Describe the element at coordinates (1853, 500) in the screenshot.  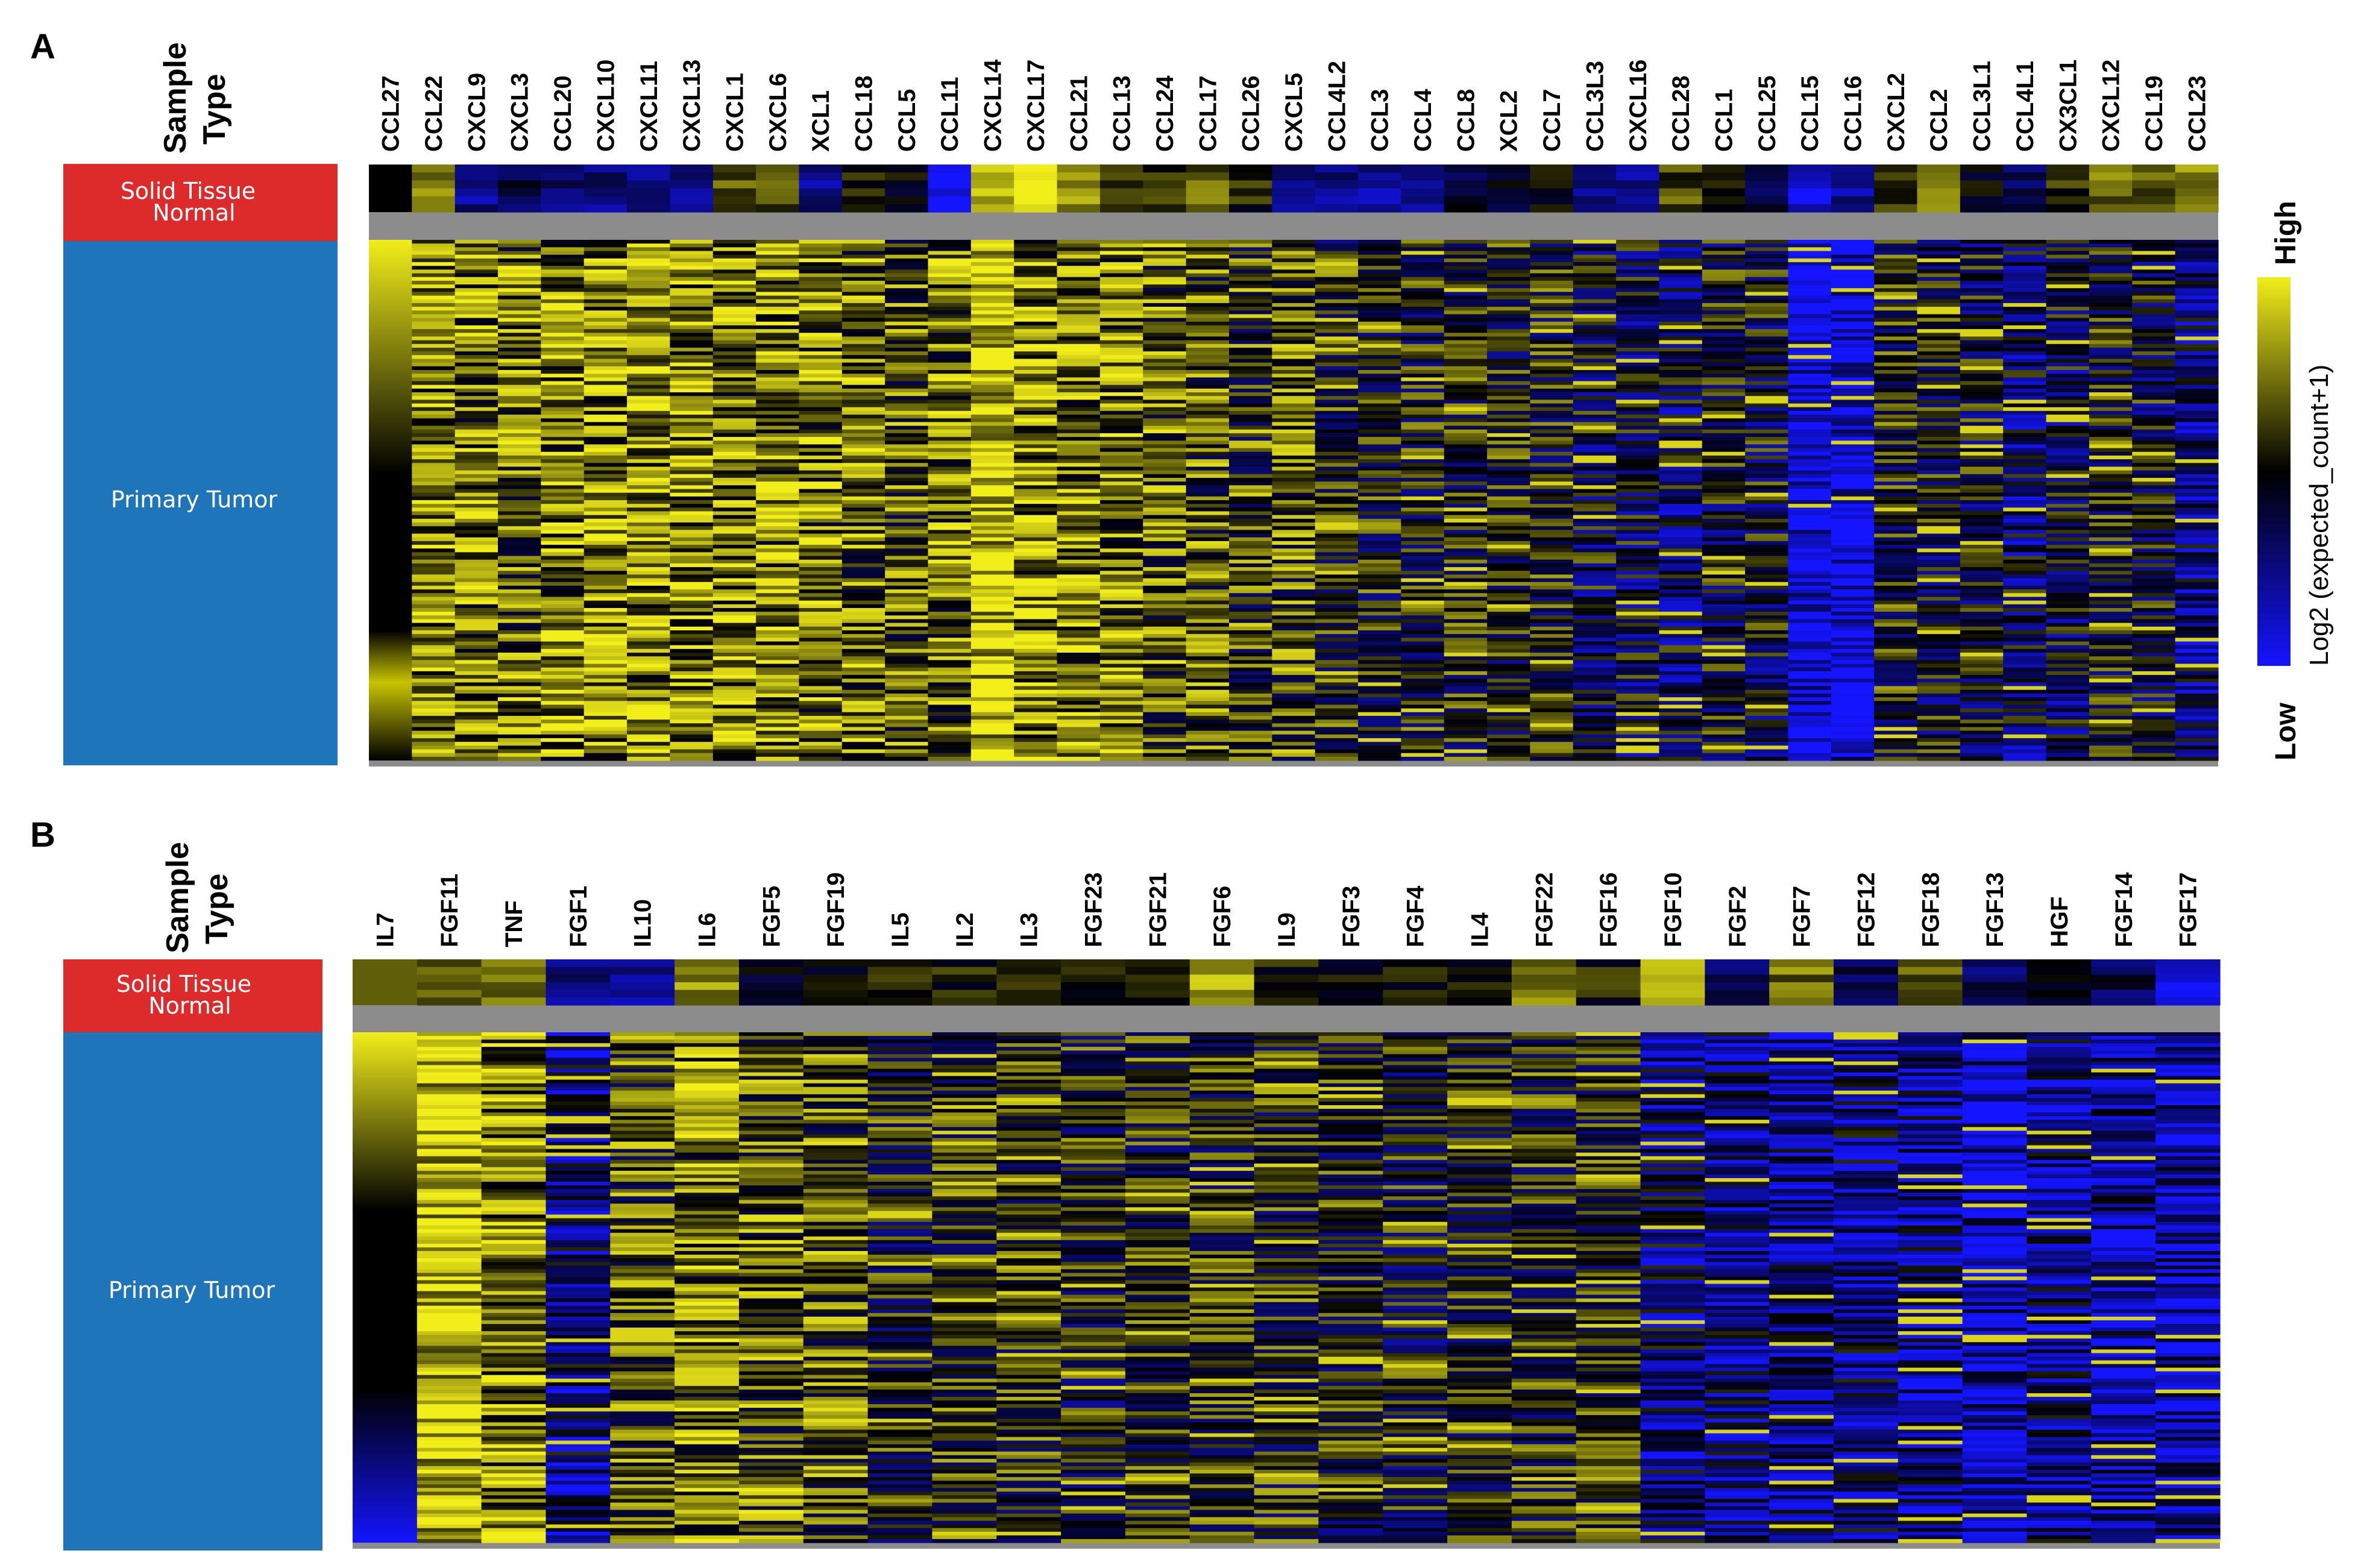
I see `cell-tumor-ccl16` at that location.